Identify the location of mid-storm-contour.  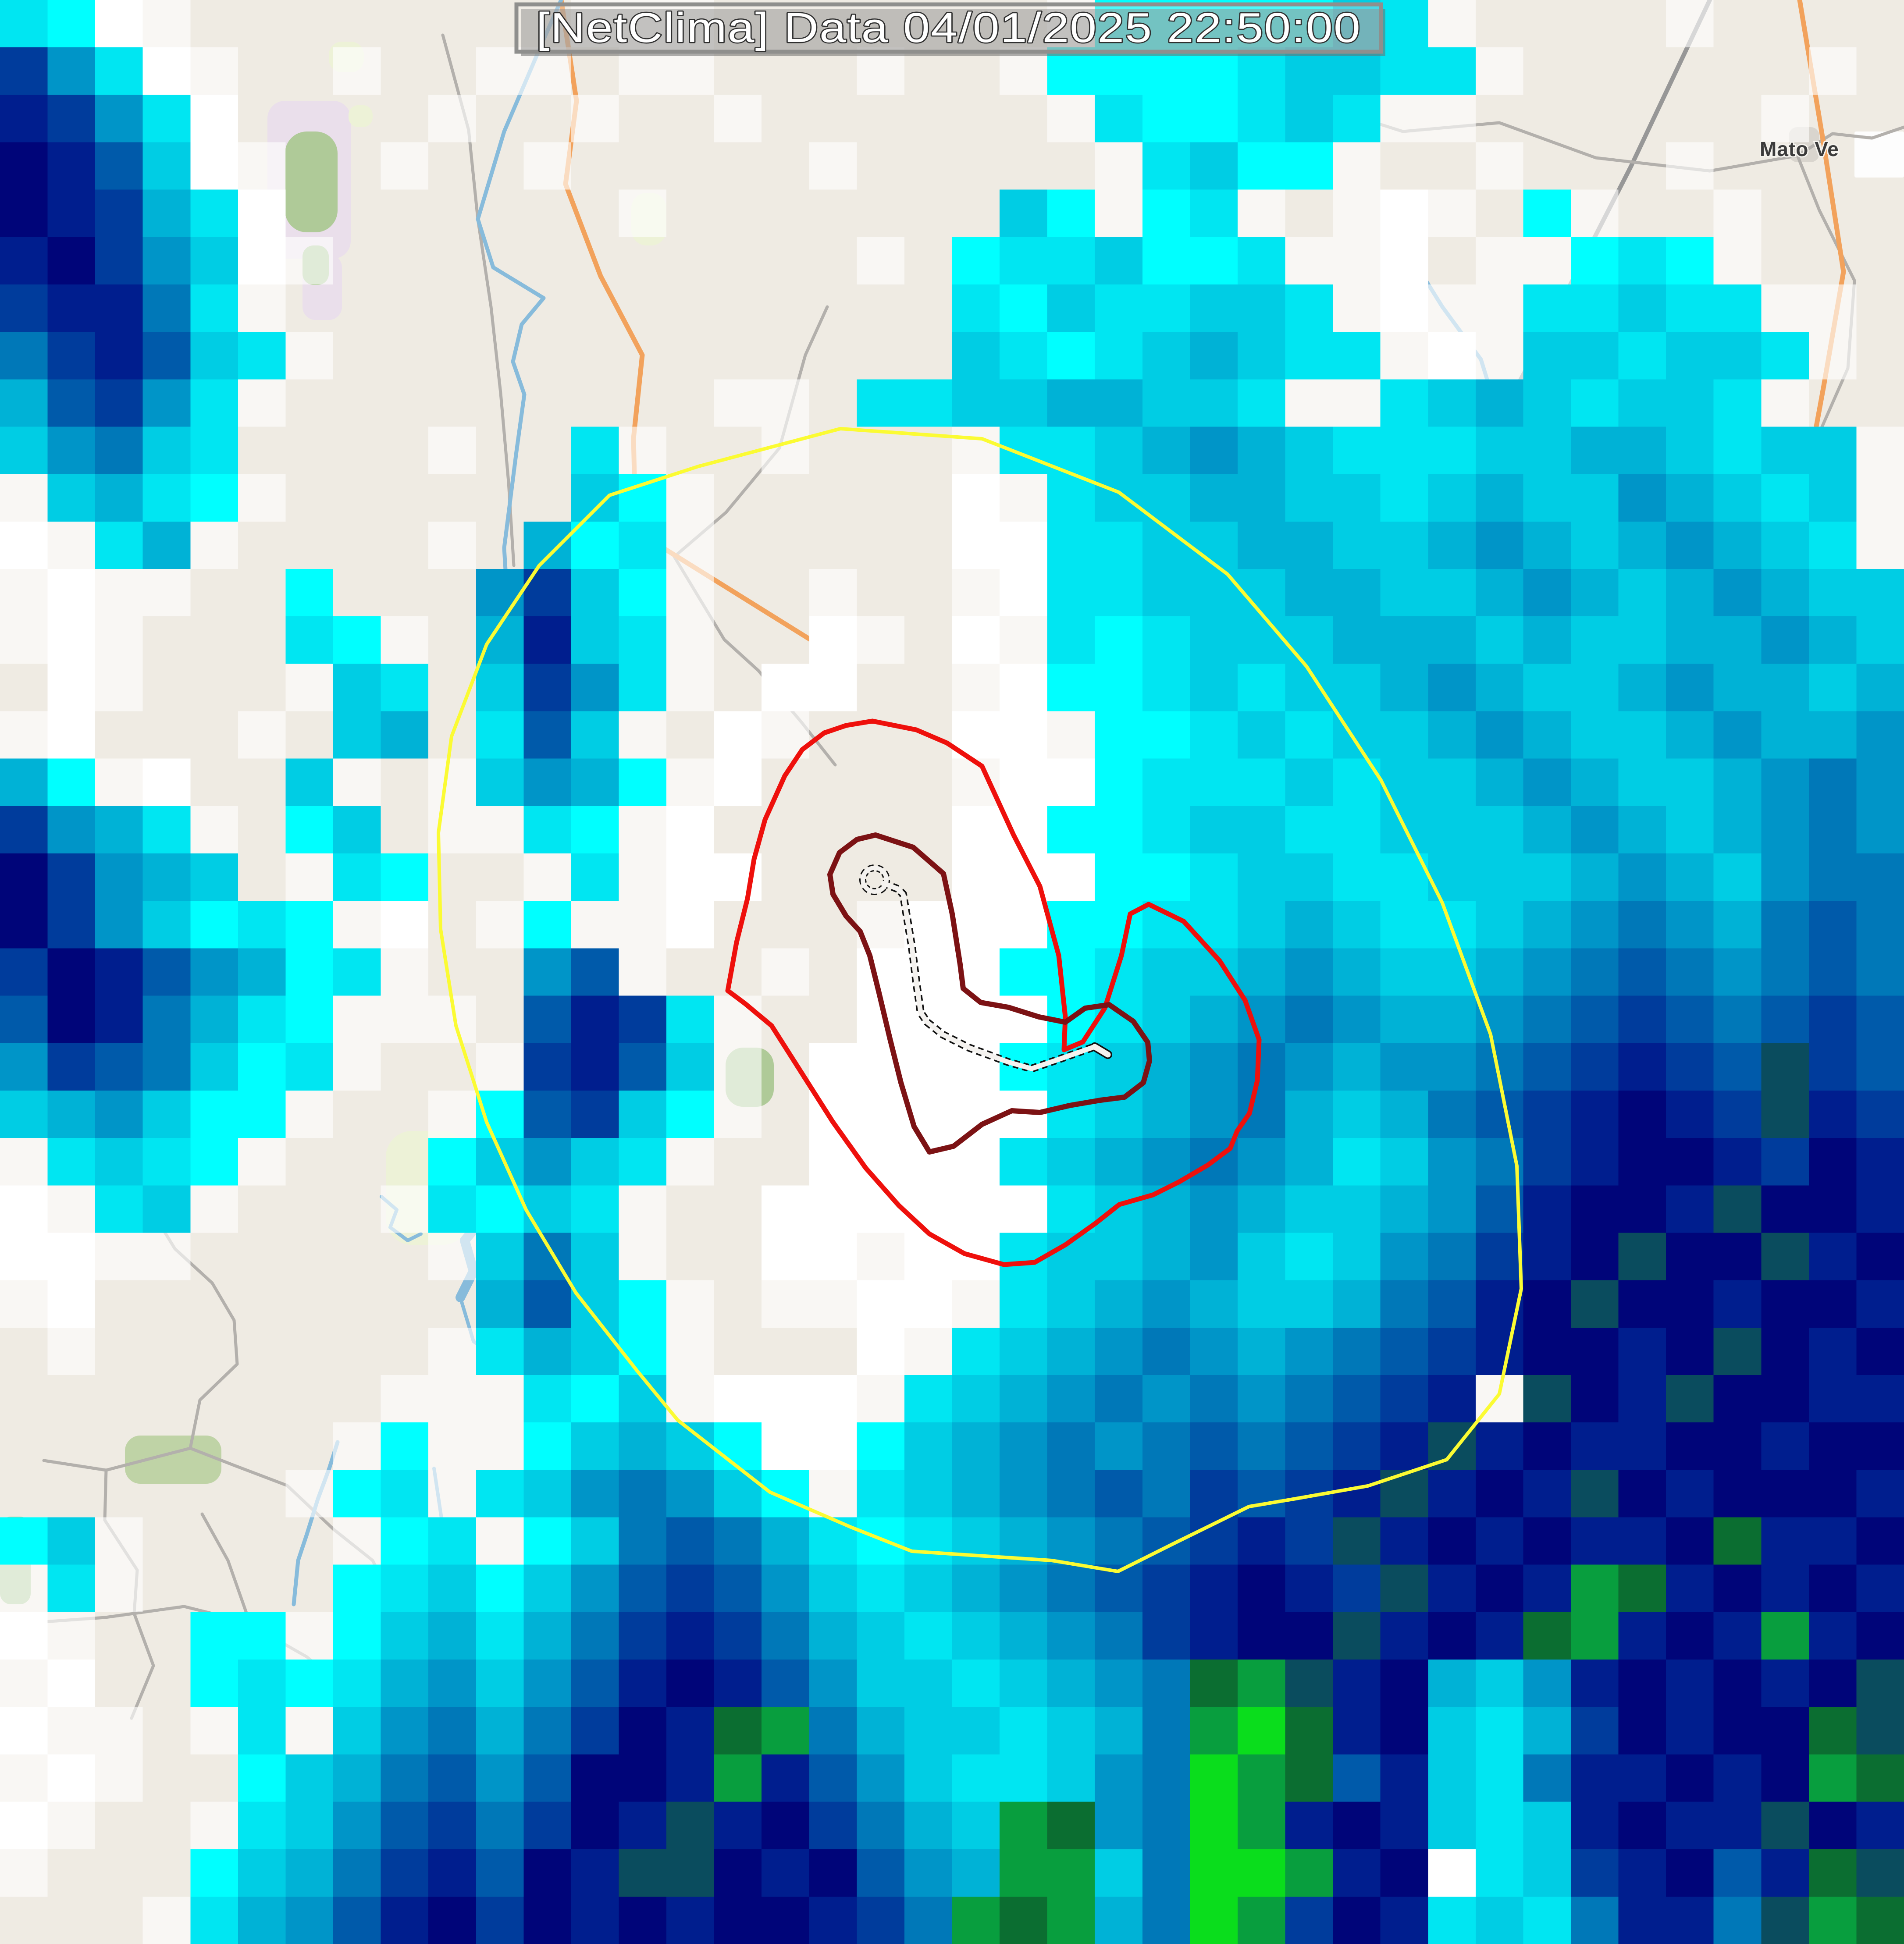
(993, 992).